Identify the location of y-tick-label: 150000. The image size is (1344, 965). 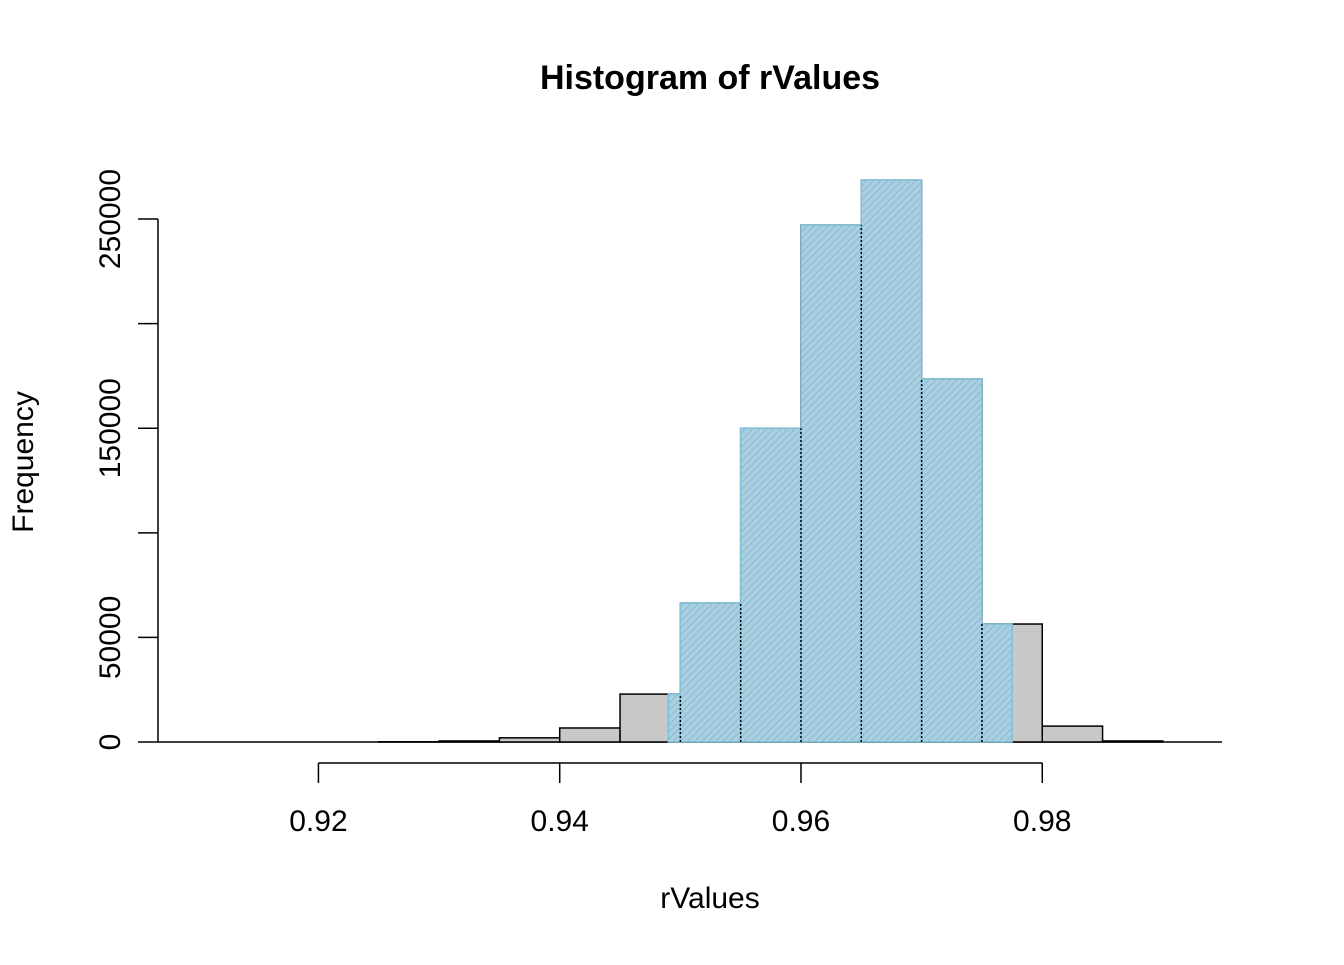
(110, 428).